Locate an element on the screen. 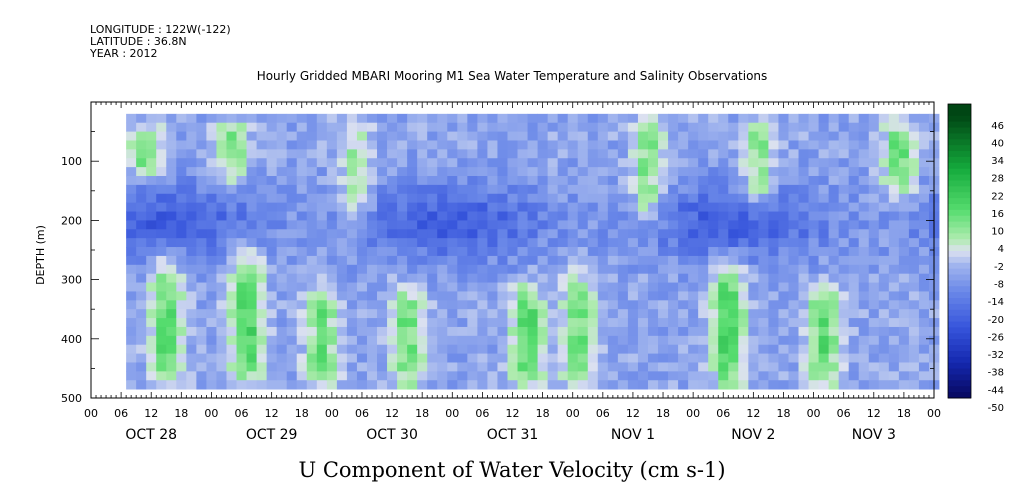  x-tick-label: 18 is located at coordinates (422, 413).